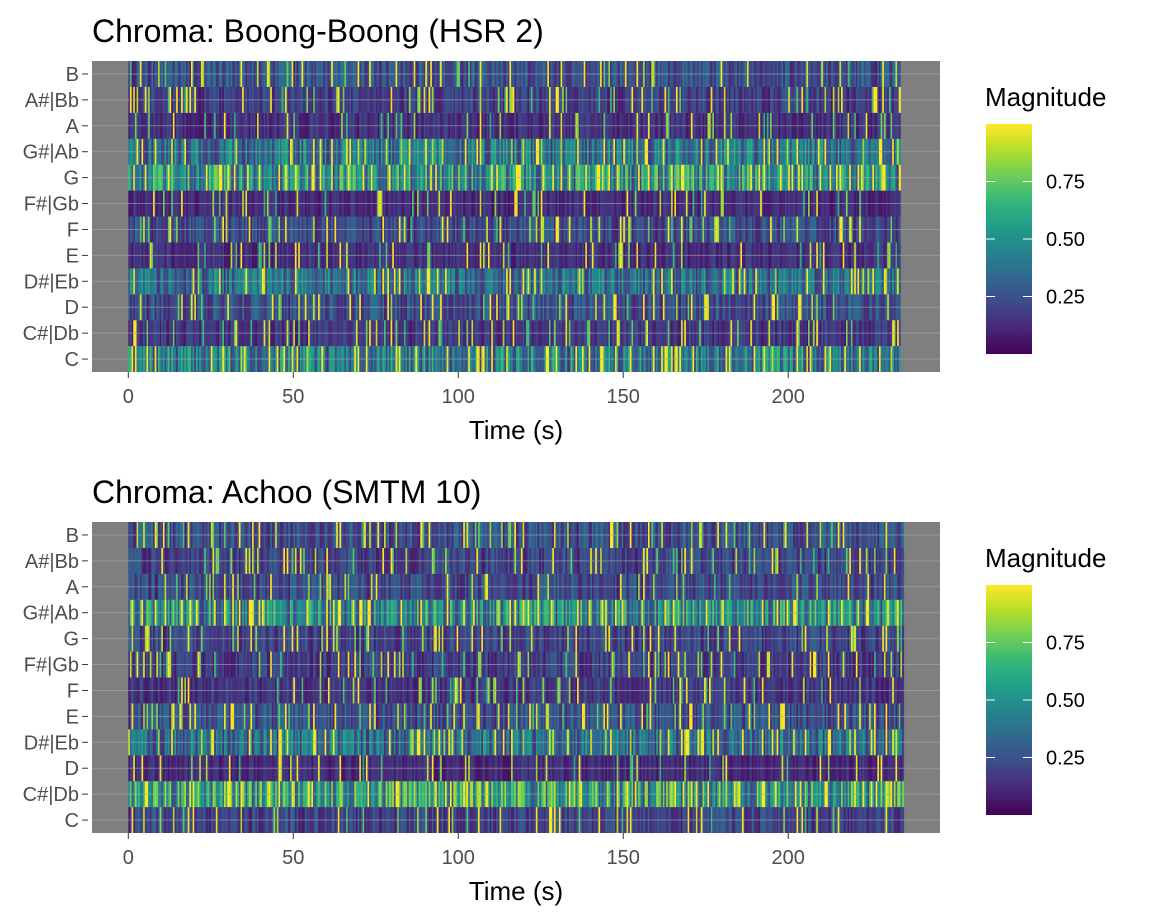 Image resolution: width=1152 pixels, height=921 pixels. Describe the element at coordinates (318, 31) in the screenshot. I see `chart-title: Chroma: Boong-Boong (HSR 2)` at that location.